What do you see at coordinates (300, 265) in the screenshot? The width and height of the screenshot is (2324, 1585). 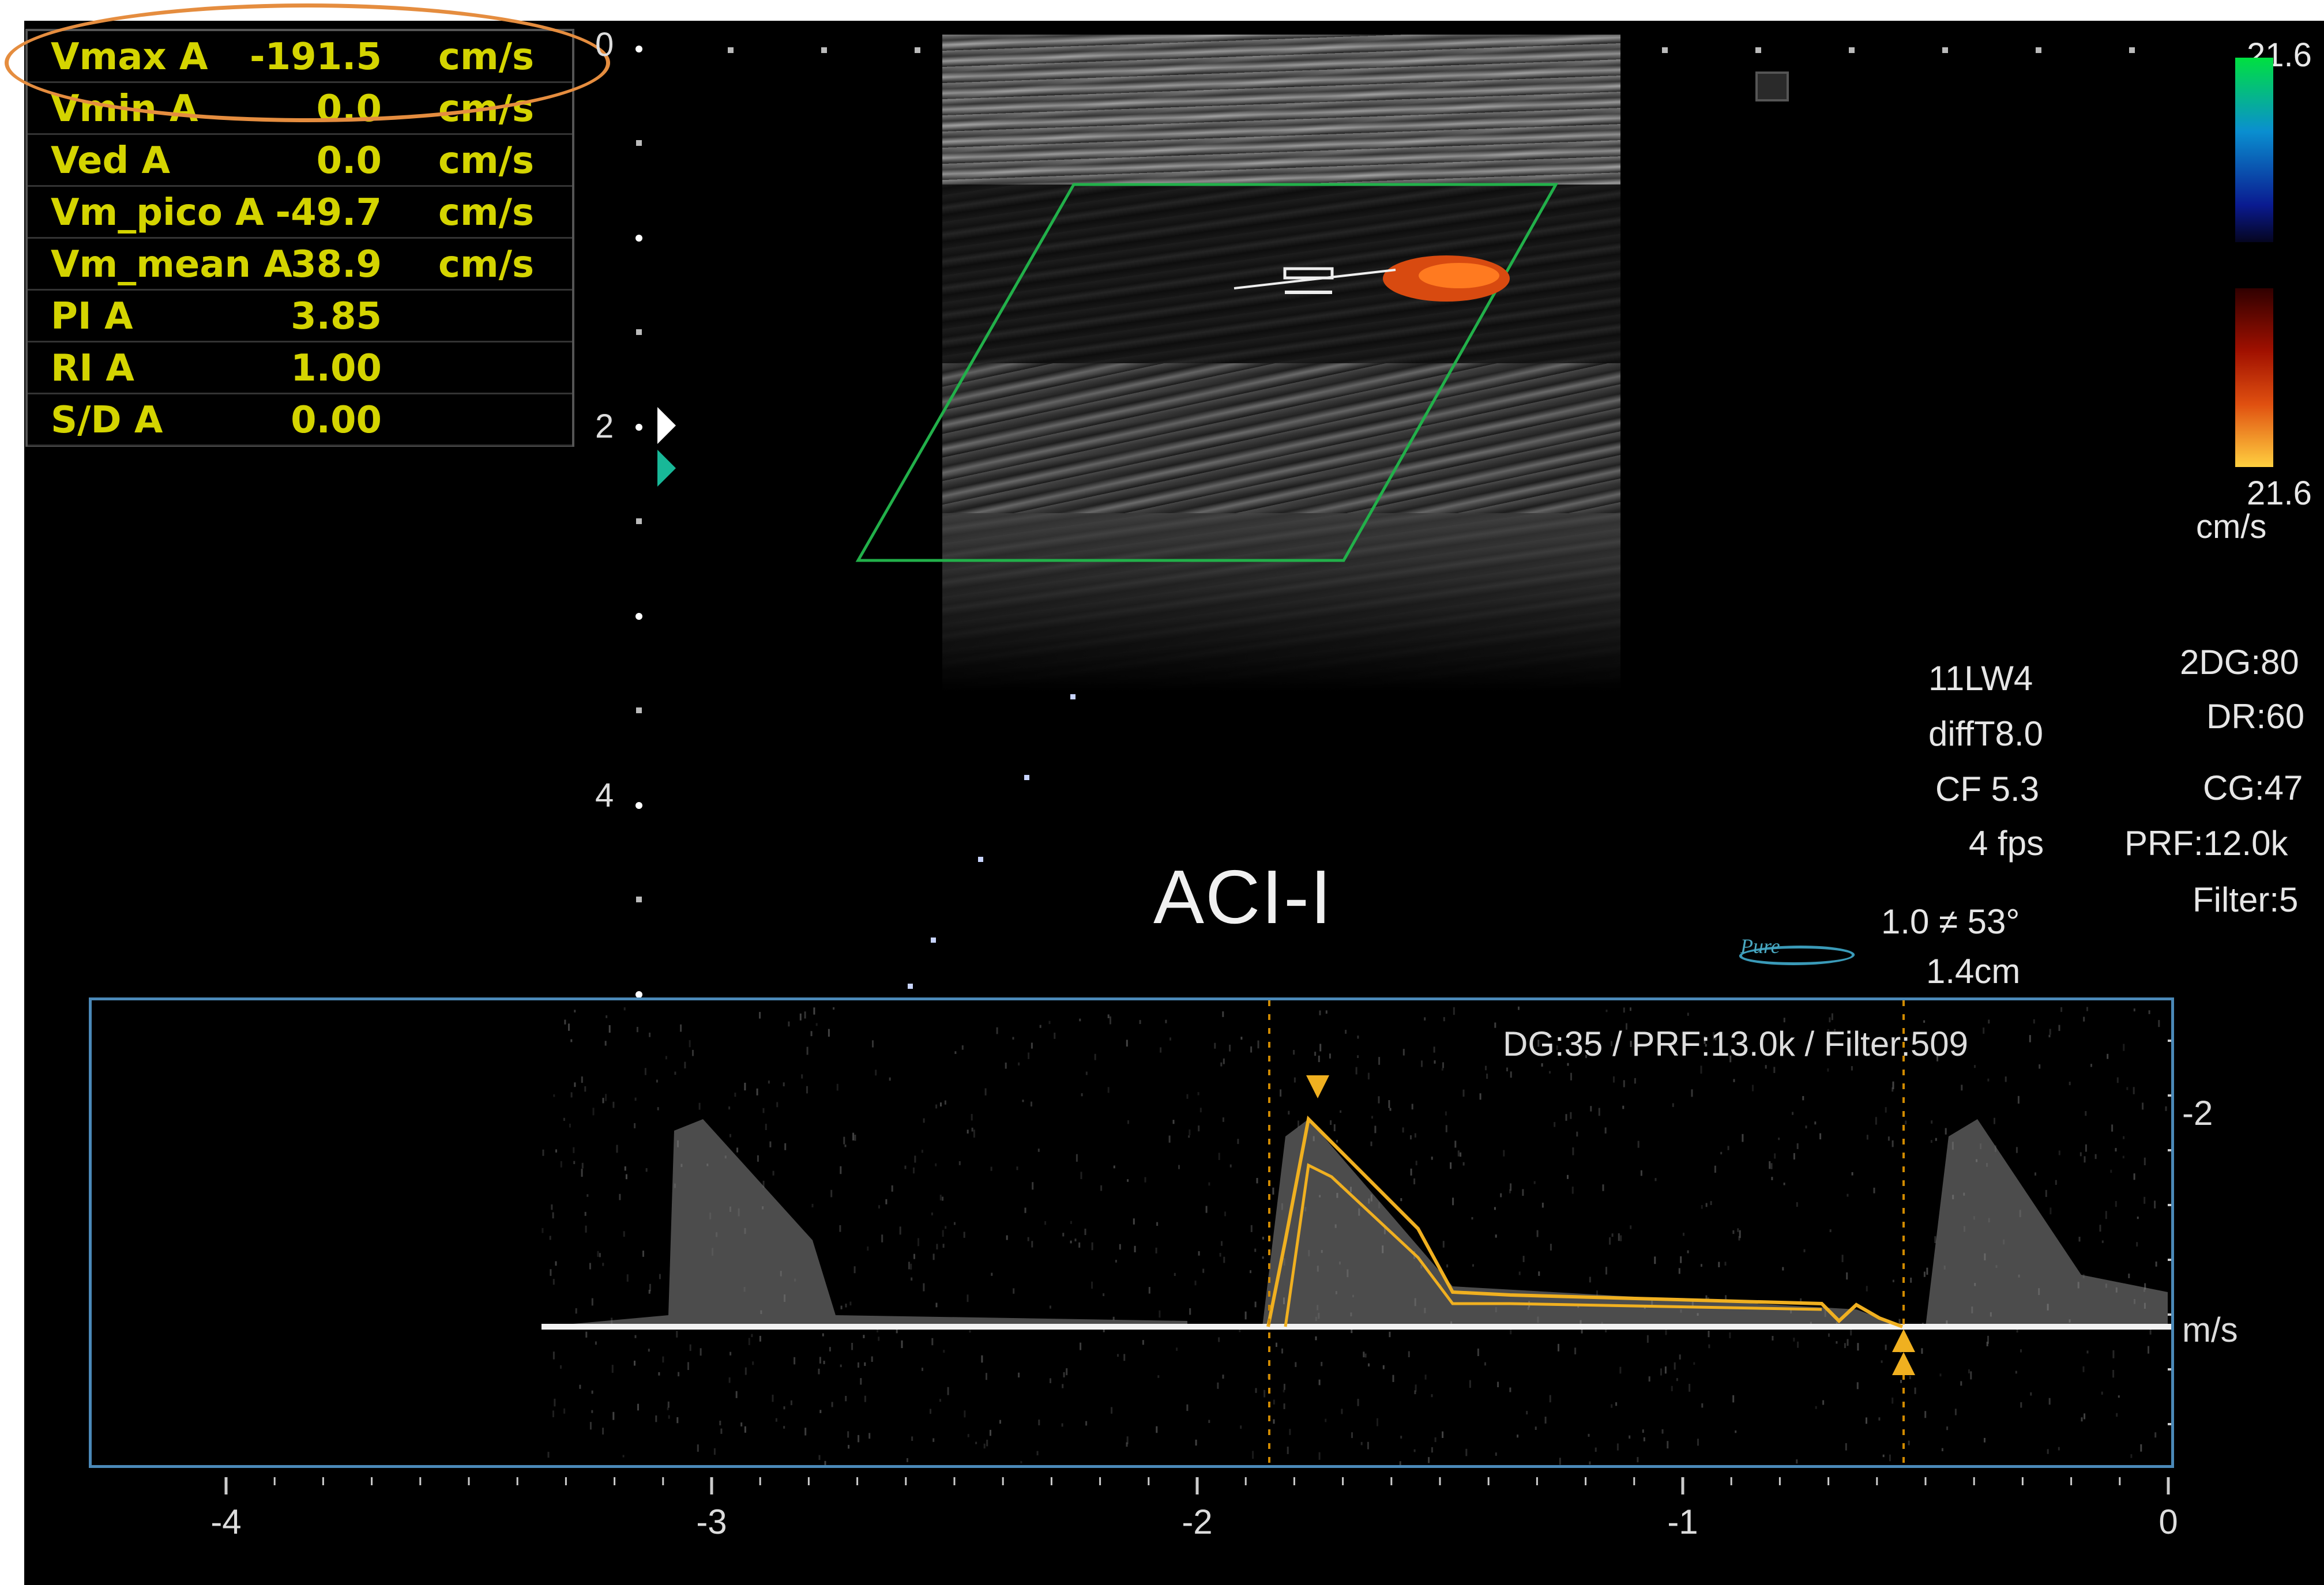 I see `measurement-row: Vm_mean A 38.9 cm/s` at bounding box center [300, 265].